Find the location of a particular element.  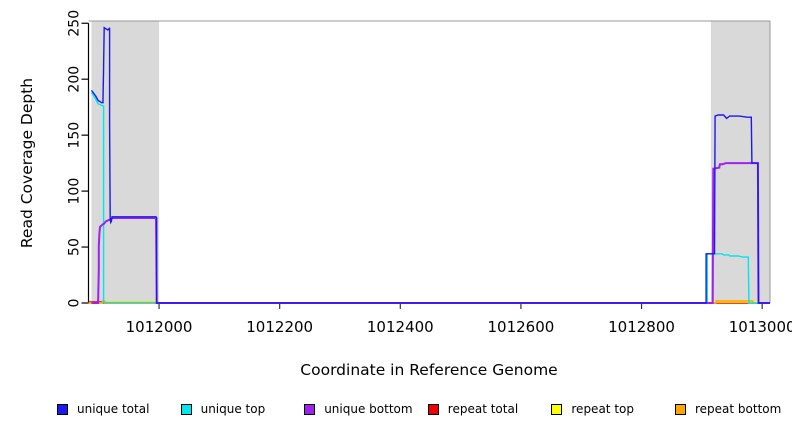

legend-item-unique-total: unique total is located at coordinates (103, 409).